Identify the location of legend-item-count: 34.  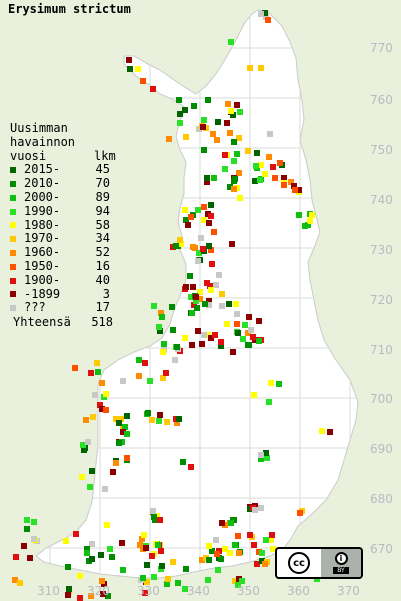
(102, 238).